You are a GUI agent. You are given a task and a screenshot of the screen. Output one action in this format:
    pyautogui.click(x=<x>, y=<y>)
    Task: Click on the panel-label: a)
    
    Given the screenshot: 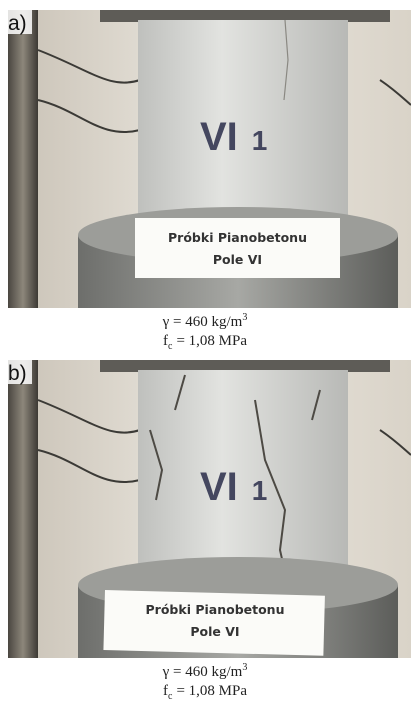 What is the action you would take?
    pyautogui.click(x=17, y=23)
    